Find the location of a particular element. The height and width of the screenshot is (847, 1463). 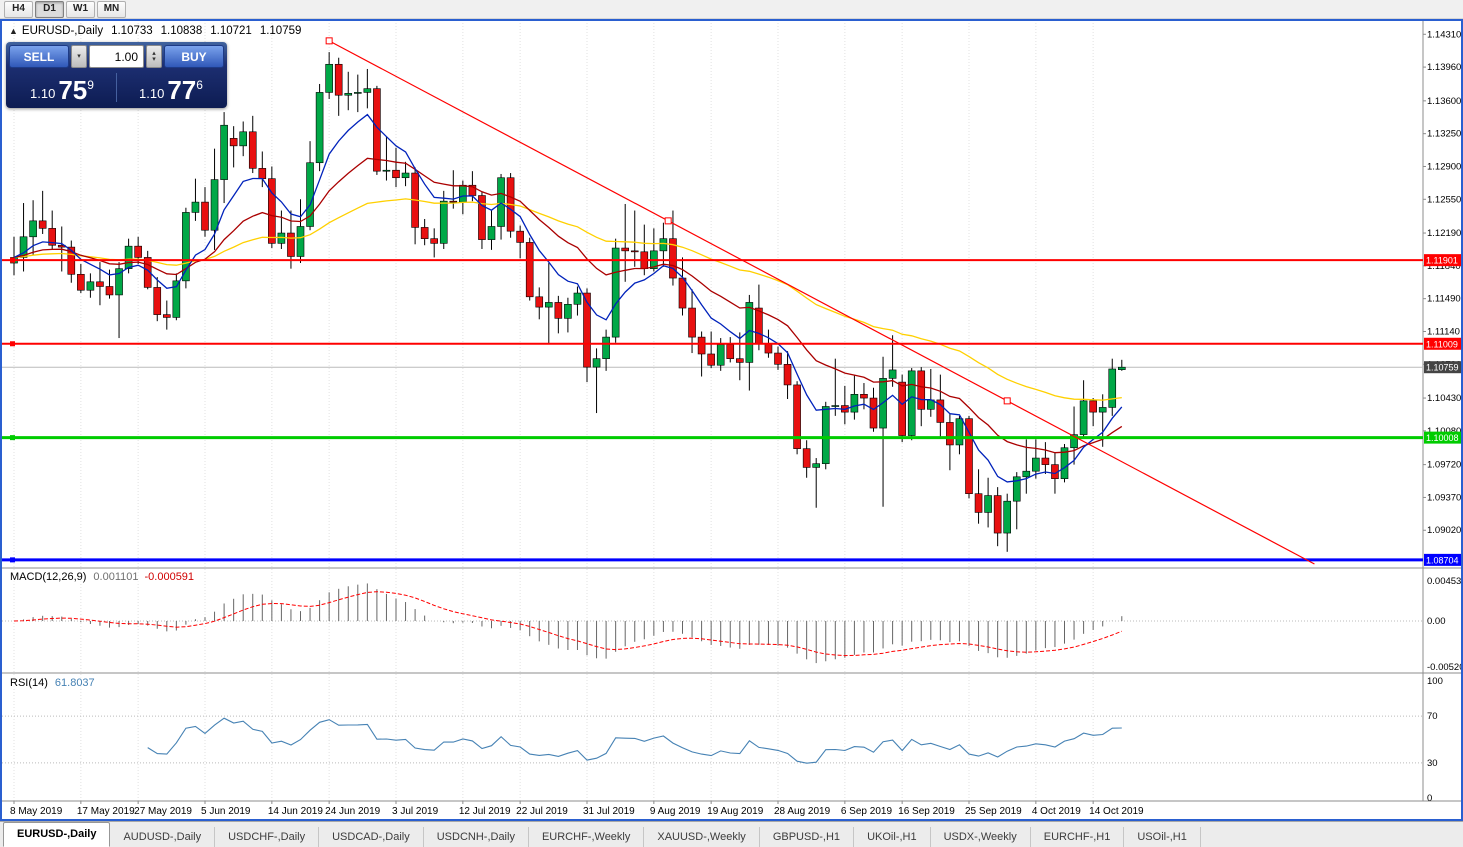

svg-text: 25 Sep 2019 is located at coordinates (993, 811).